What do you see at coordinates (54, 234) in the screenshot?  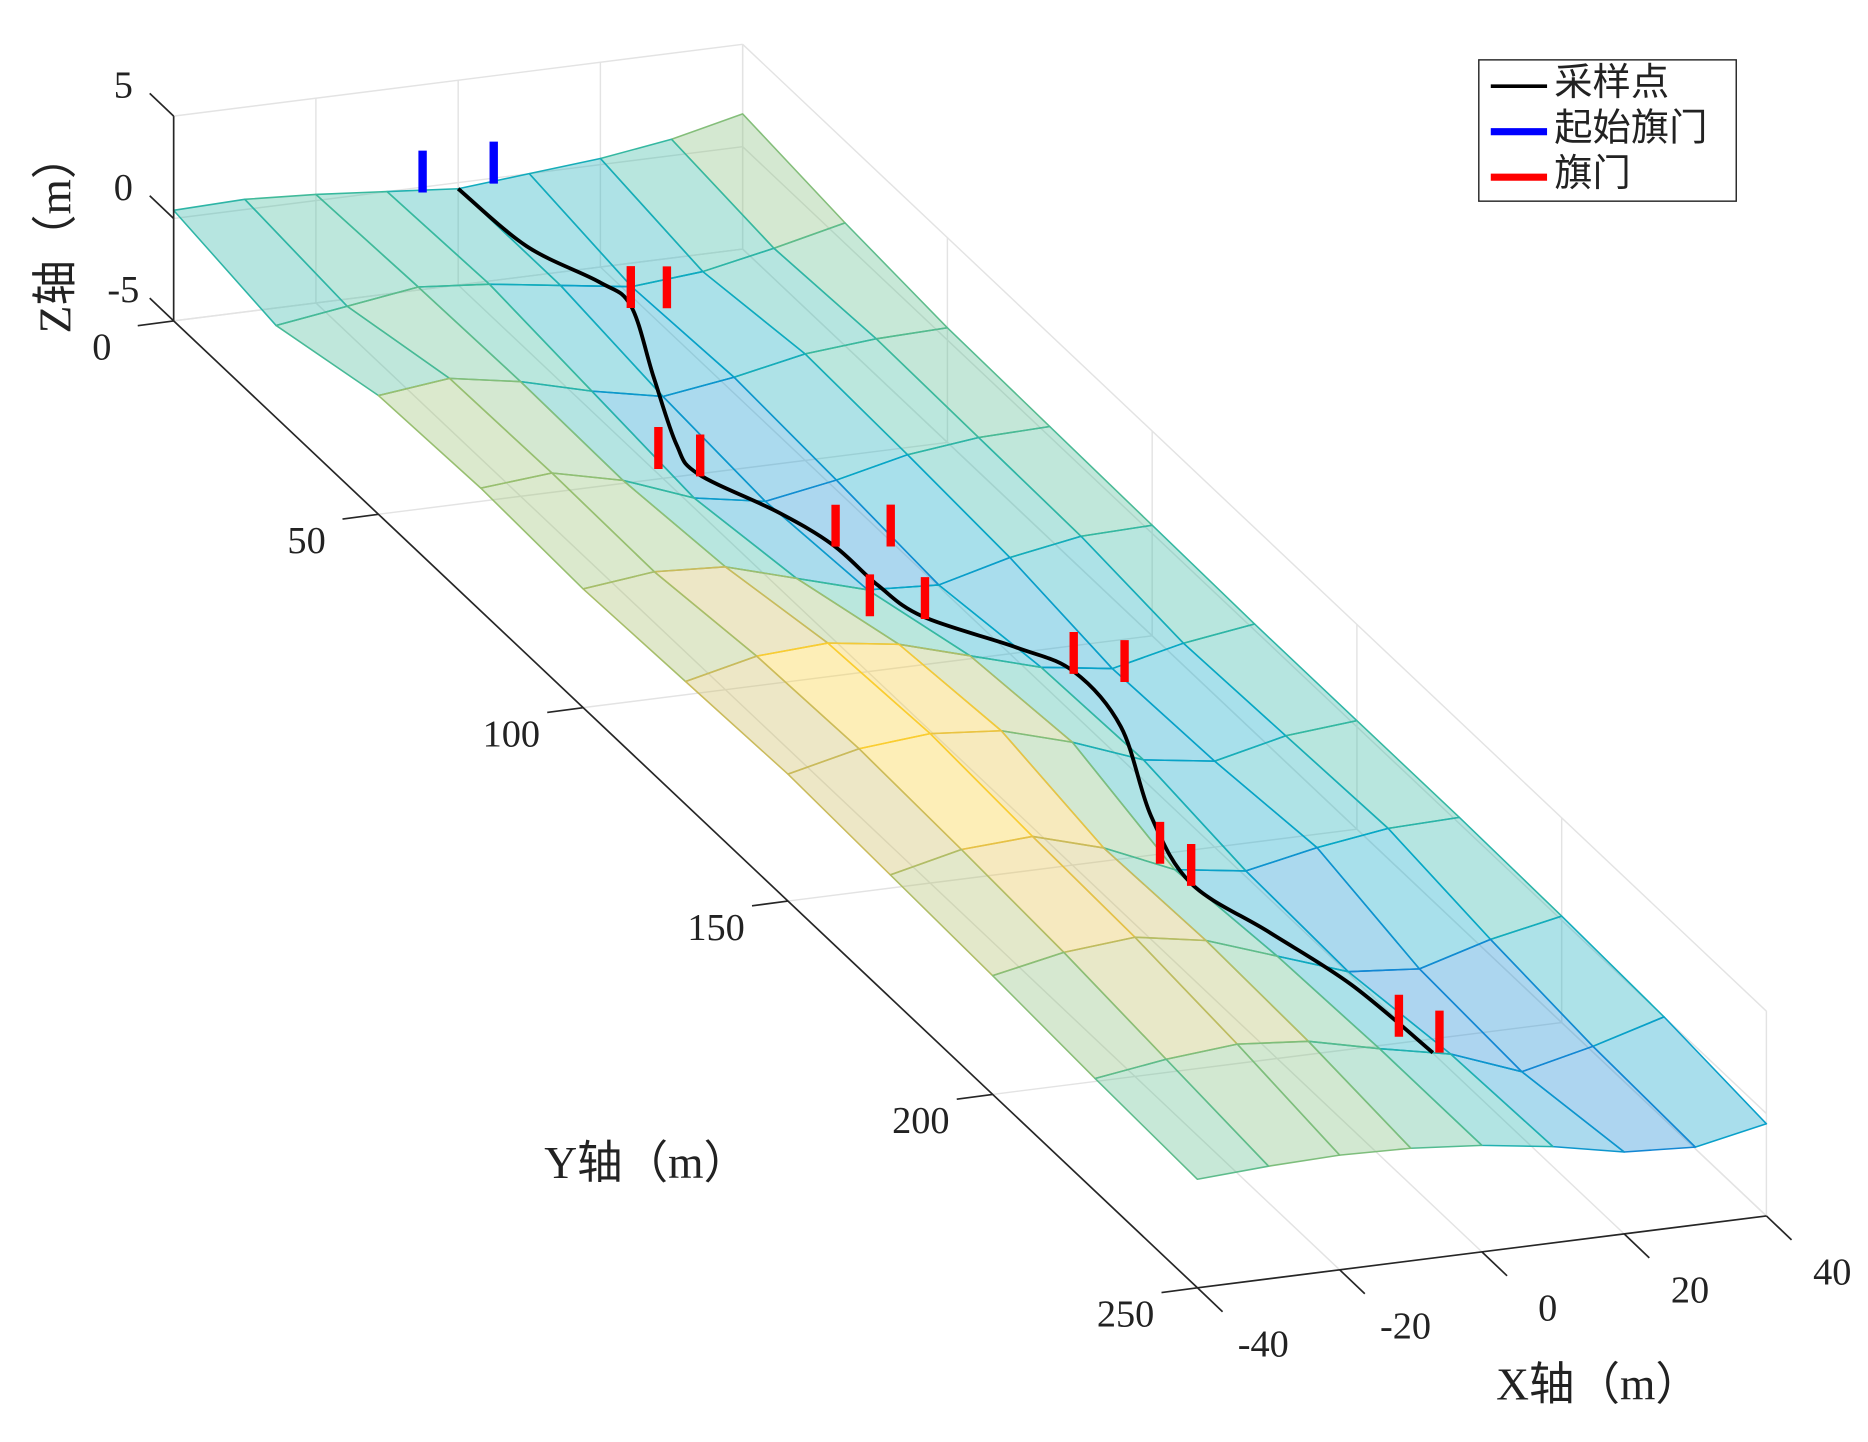 I see `z-axis-label: Z轴（m）` at bounding box center [54, 234].